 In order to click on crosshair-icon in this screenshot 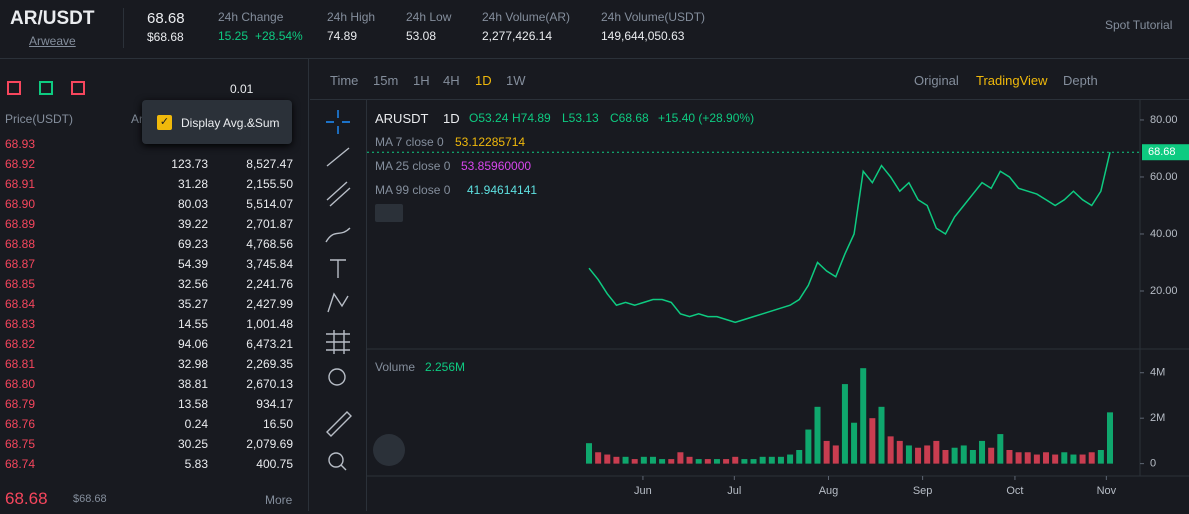, I will do `click(338, 122)`.